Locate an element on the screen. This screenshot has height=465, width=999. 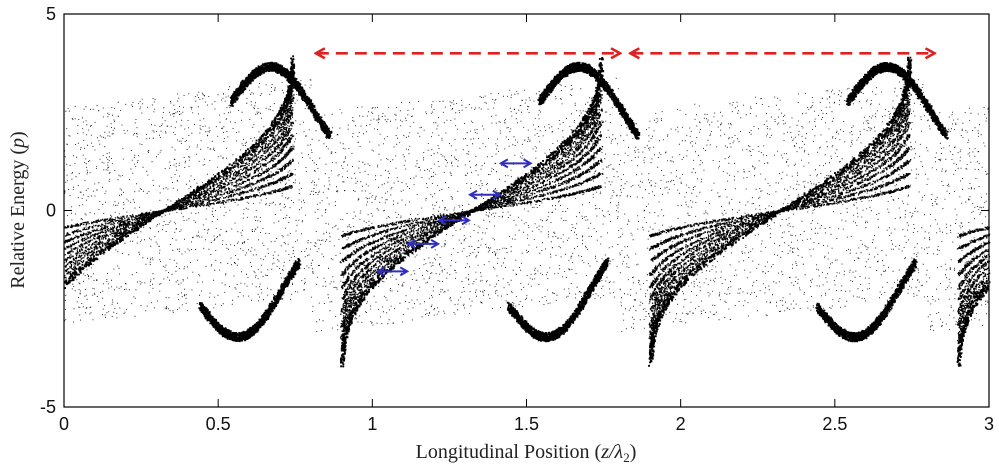
x-tick-label: 0.5 is located at coordinates (218, 424).